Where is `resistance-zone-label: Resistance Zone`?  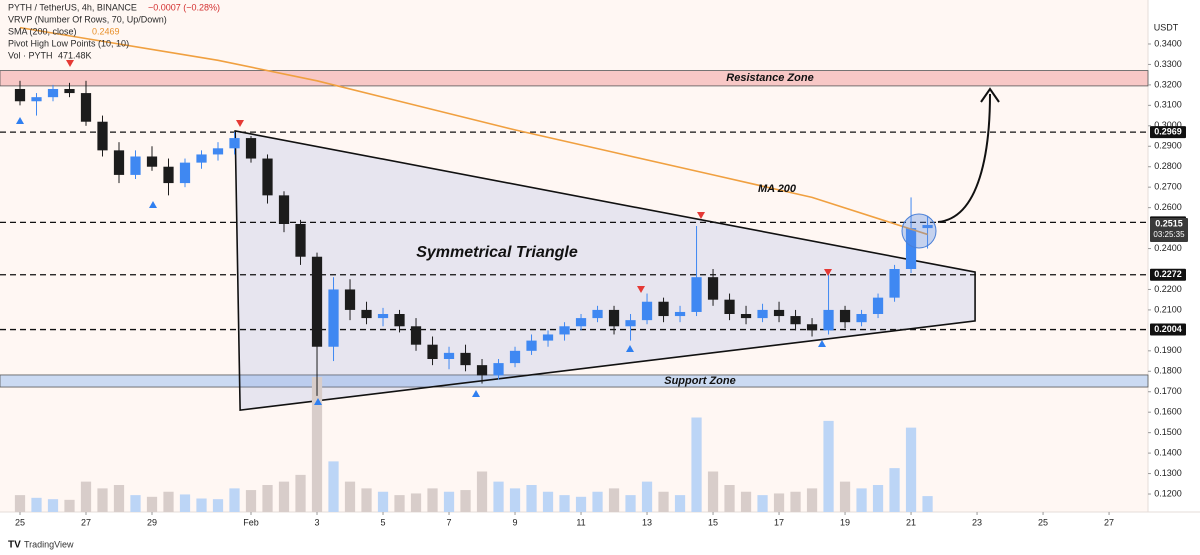 resistance-zone-label: Resistance Zone is located at coordinates (769, 78).